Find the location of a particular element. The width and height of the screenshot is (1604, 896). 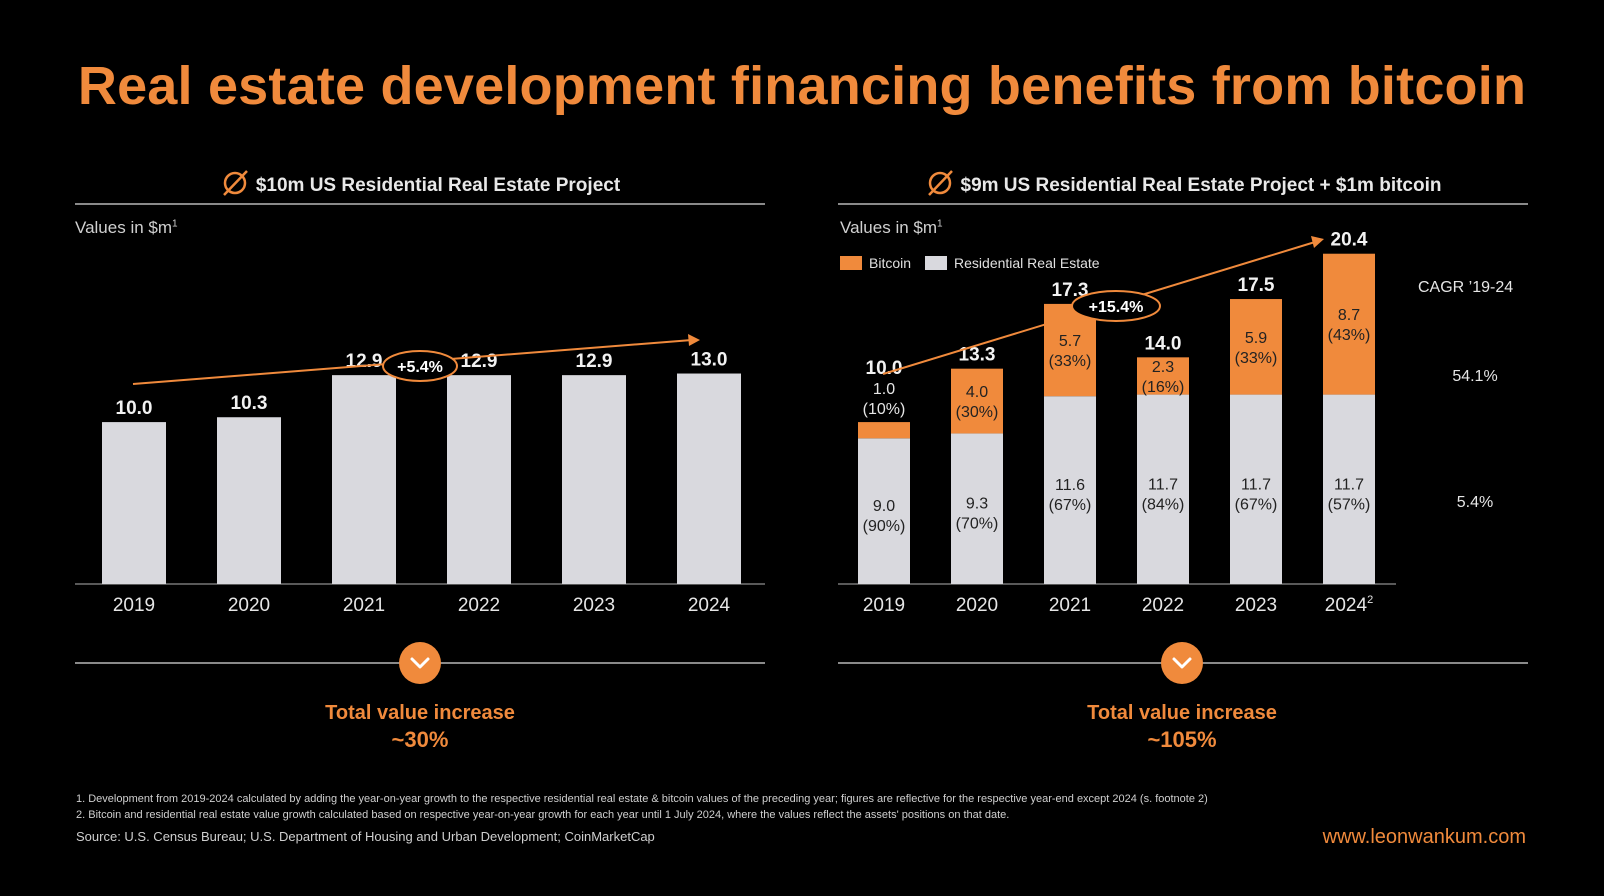

bar-bitcoin-2023 is located at coordinates (1256, 347).